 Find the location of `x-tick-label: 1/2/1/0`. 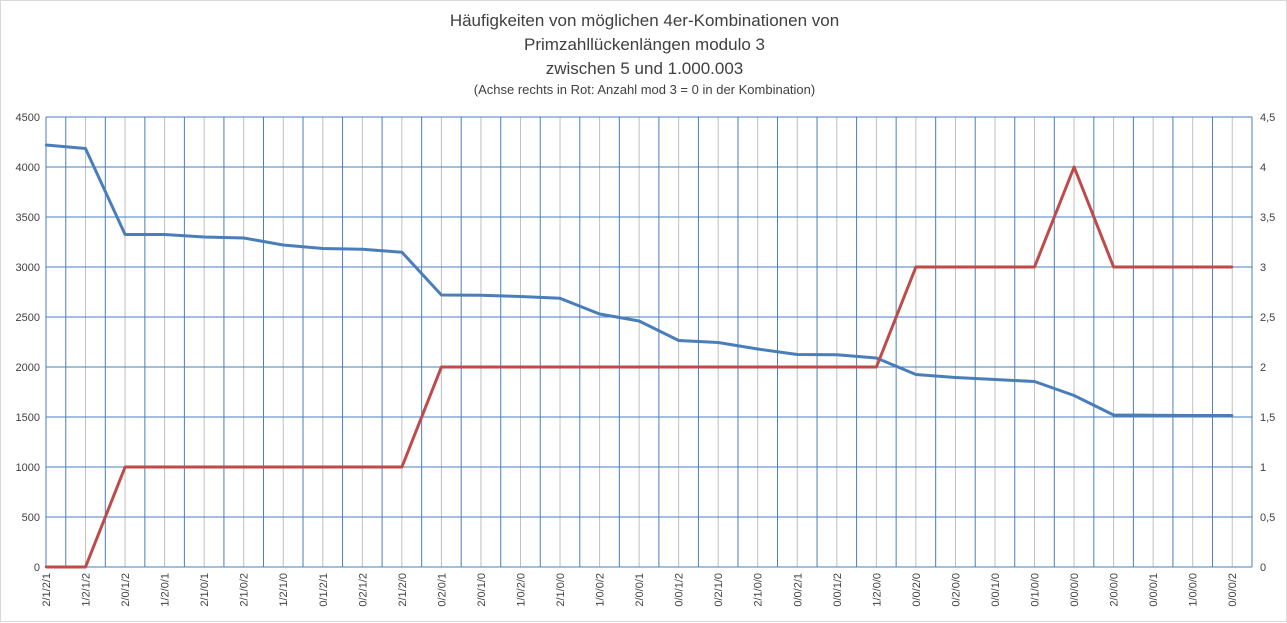

x-tick-label: 1/2/1/0 is located at coordinates (284, 590).